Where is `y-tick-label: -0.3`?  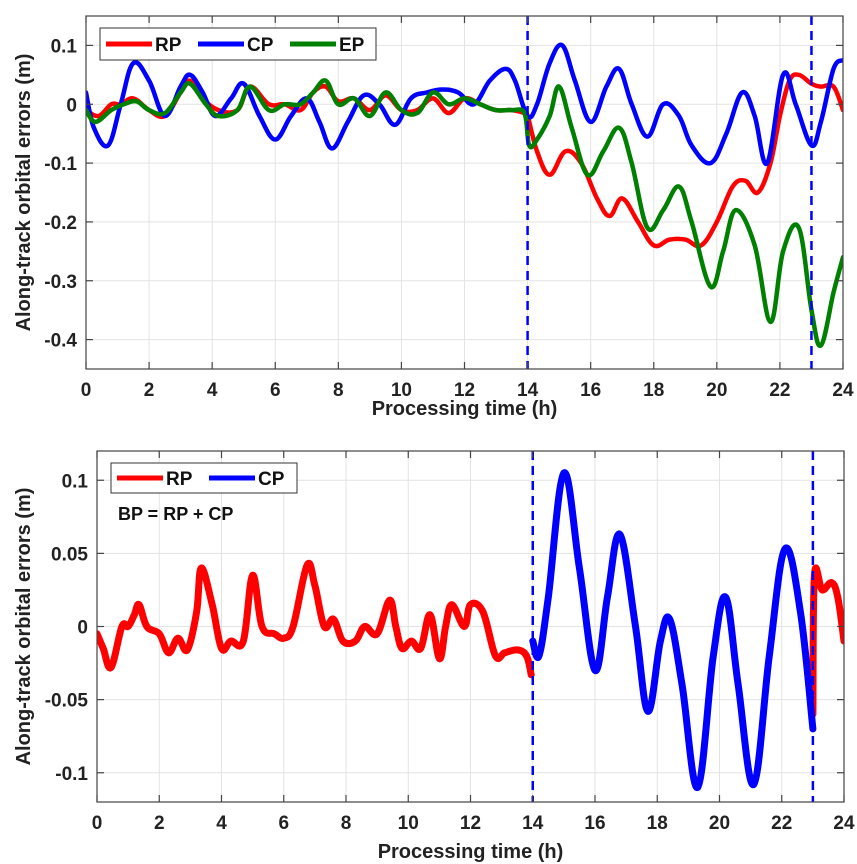
y-tick-label: -0.3 is located at coordinates (60, 282).